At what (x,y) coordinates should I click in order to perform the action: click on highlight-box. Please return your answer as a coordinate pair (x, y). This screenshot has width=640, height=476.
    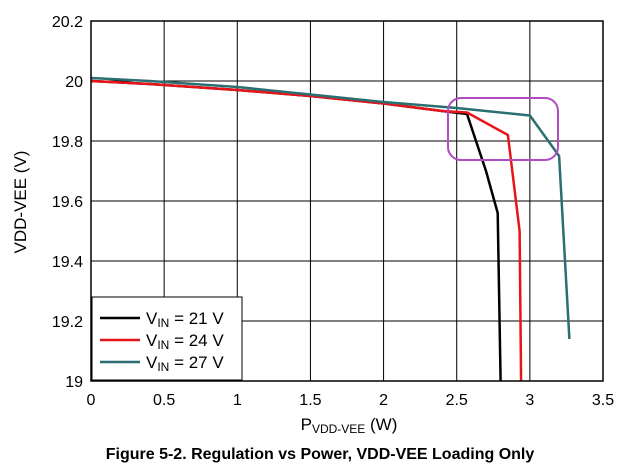
    Looking at the image, I should click on (503, 129).